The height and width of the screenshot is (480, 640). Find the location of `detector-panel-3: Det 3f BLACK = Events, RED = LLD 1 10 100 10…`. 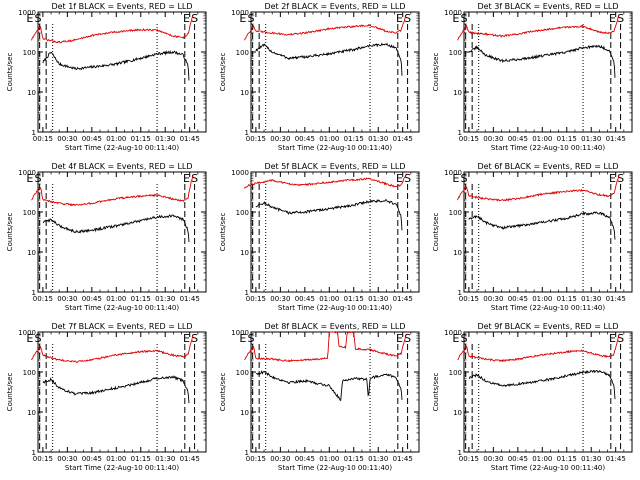

detector-panel-3: Det 3f BLACK = Events, RED = LLD 1 10 100 10… is located at coordinates (532, 77).